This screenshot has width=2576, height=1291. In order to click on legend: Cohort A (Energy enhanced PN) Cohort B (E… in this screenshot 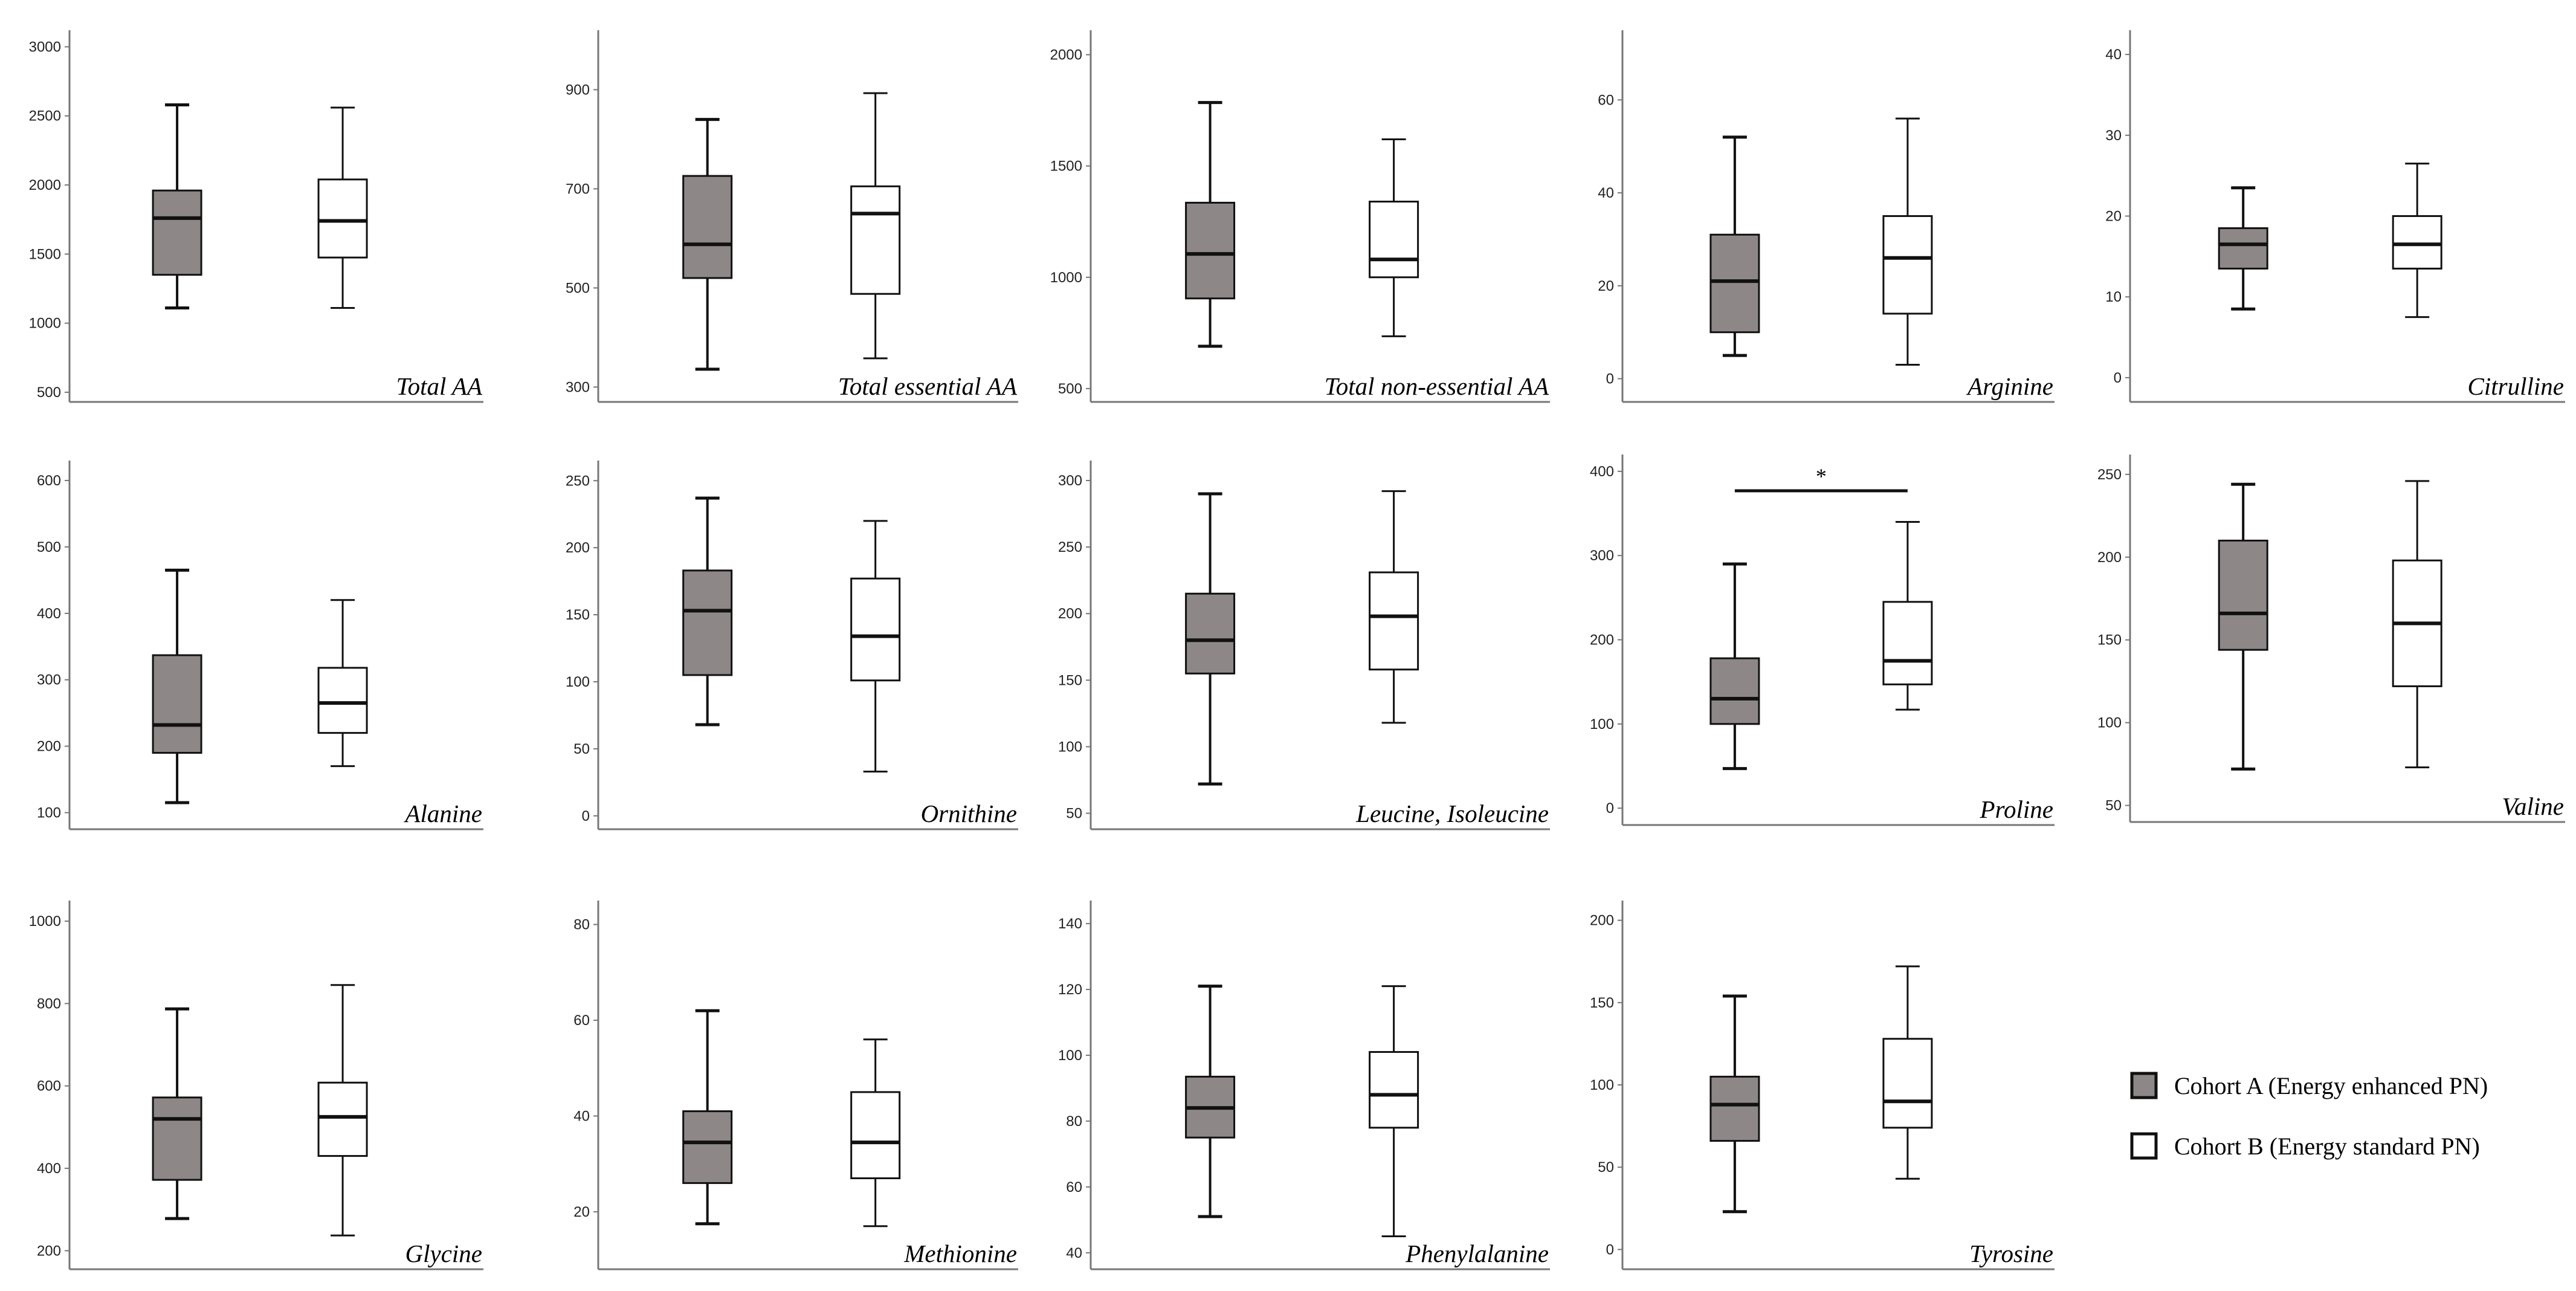, I will do `click(2309, 1116)`.